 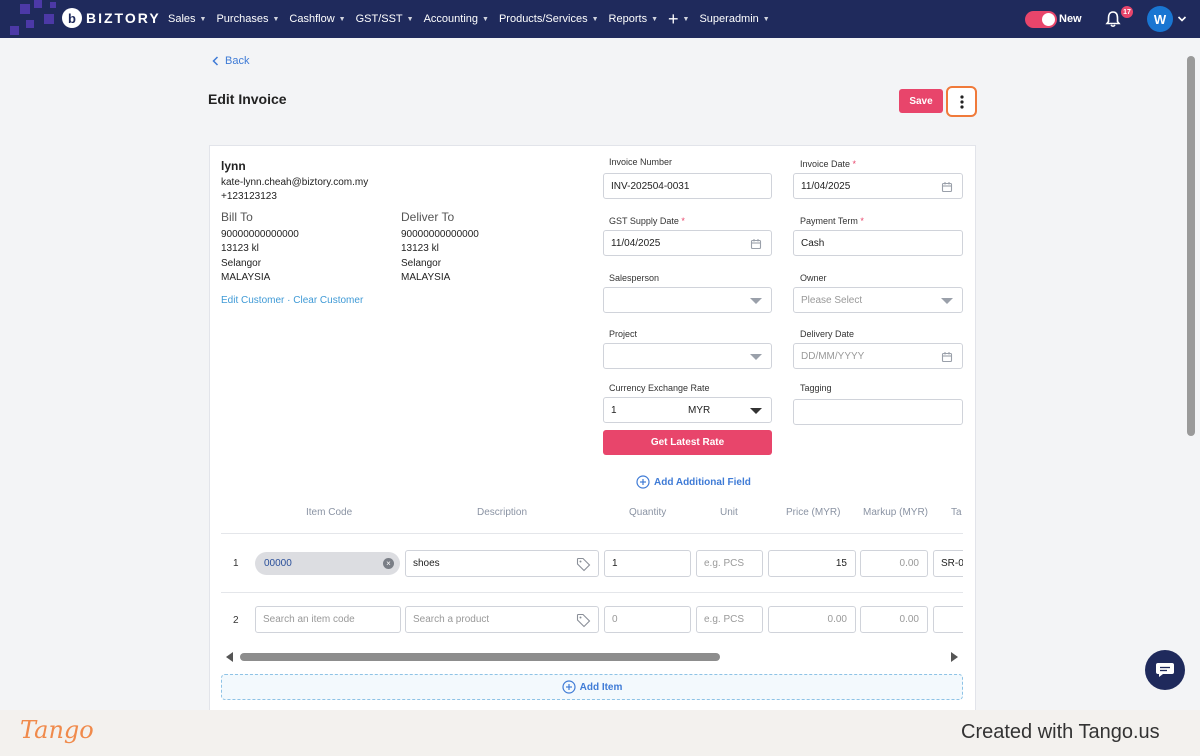 What do you see at coordinates (832, 300) in the screenshot?
I see `select-placeholder: Please Select` at bounding box center [832, 300].